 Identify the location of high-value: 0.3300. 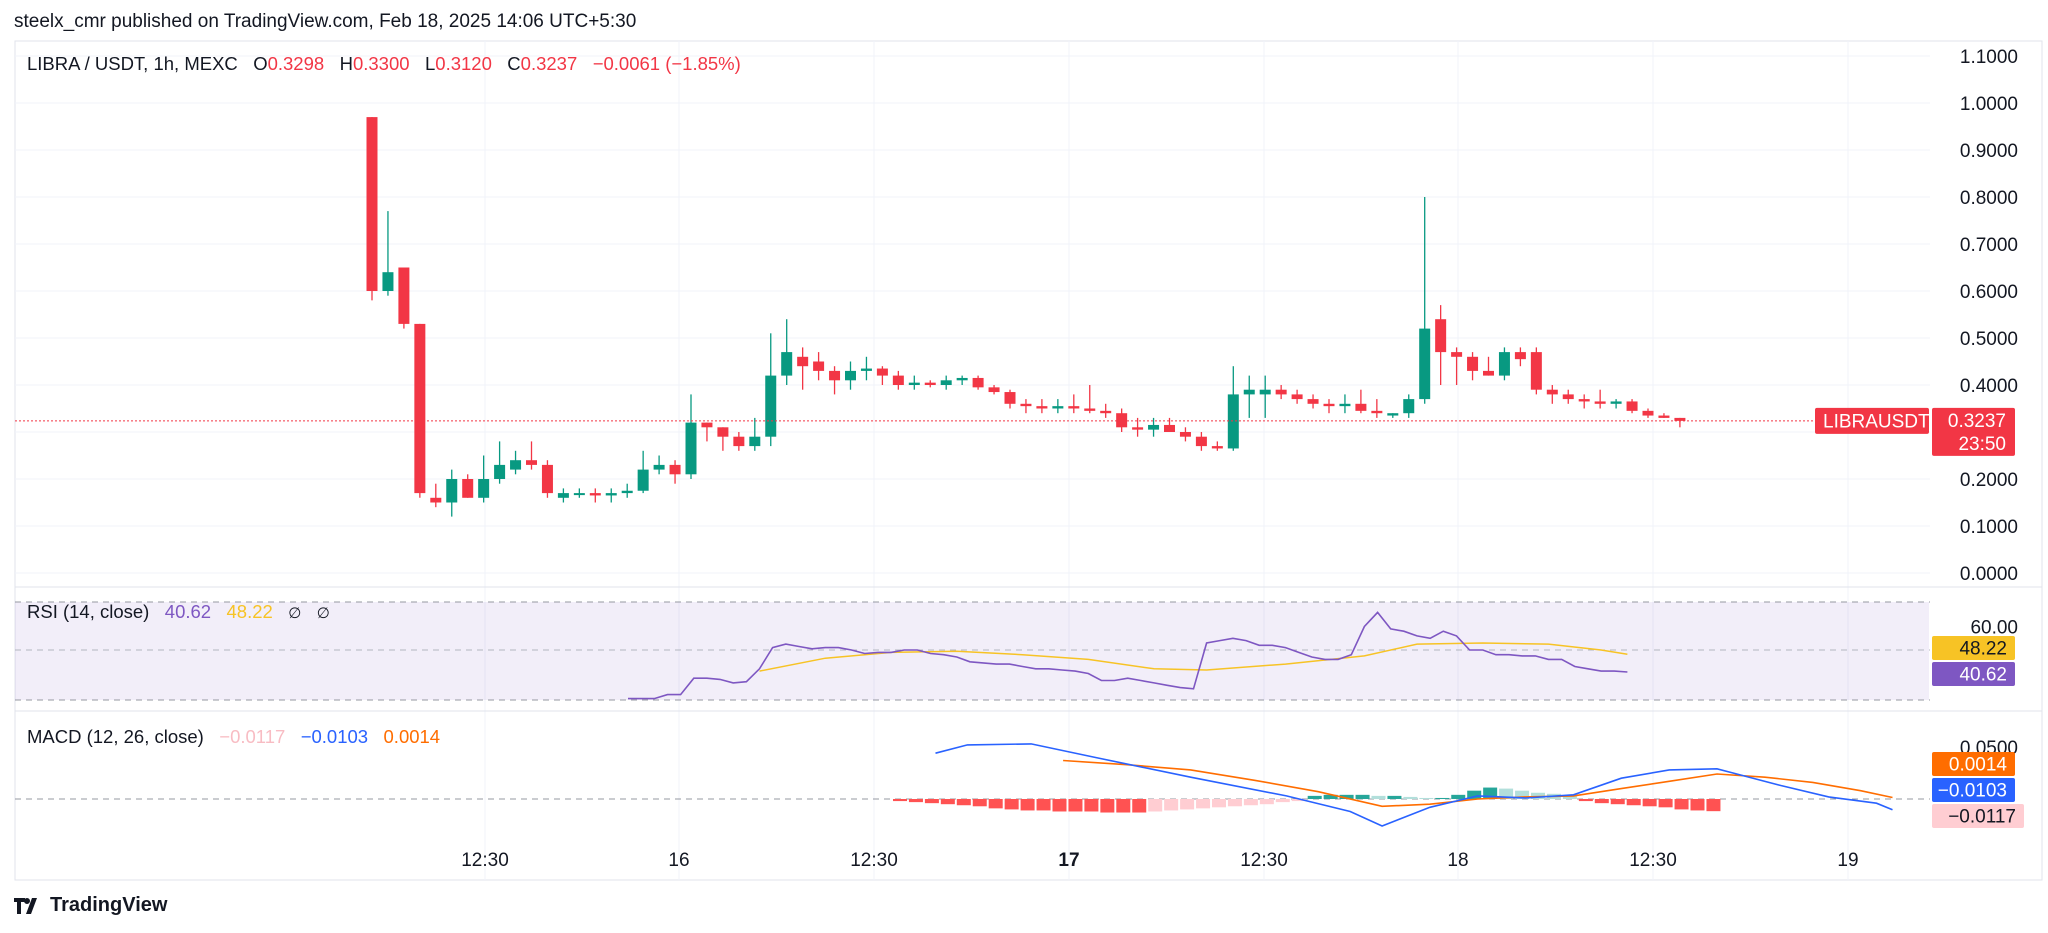
(381, 63).